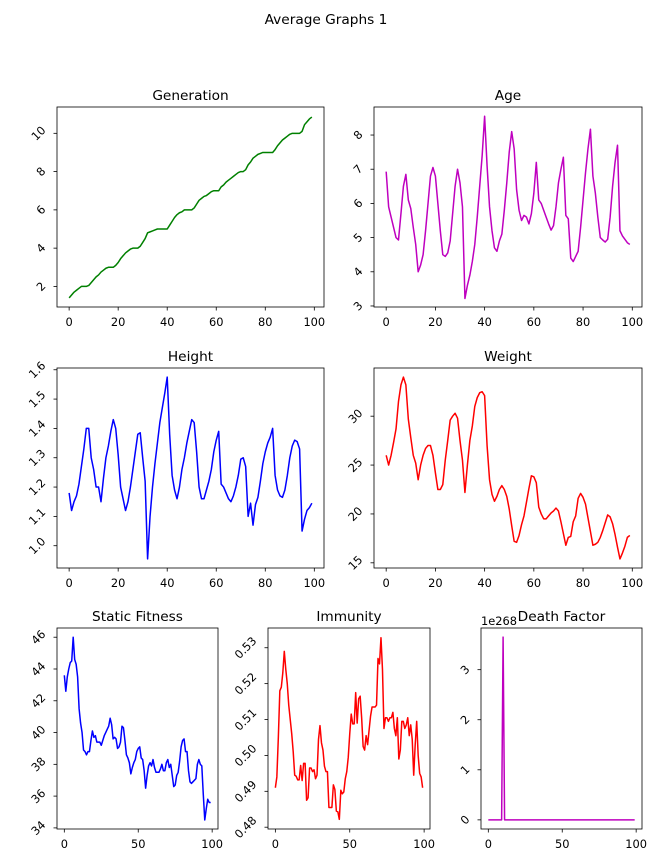 The width and height of the screenshot is (658, 863). What do you see at coordinates (499, 621) in the screenshot?
I see `y-offset-text: 1e268` at bounding box center [499, 621].